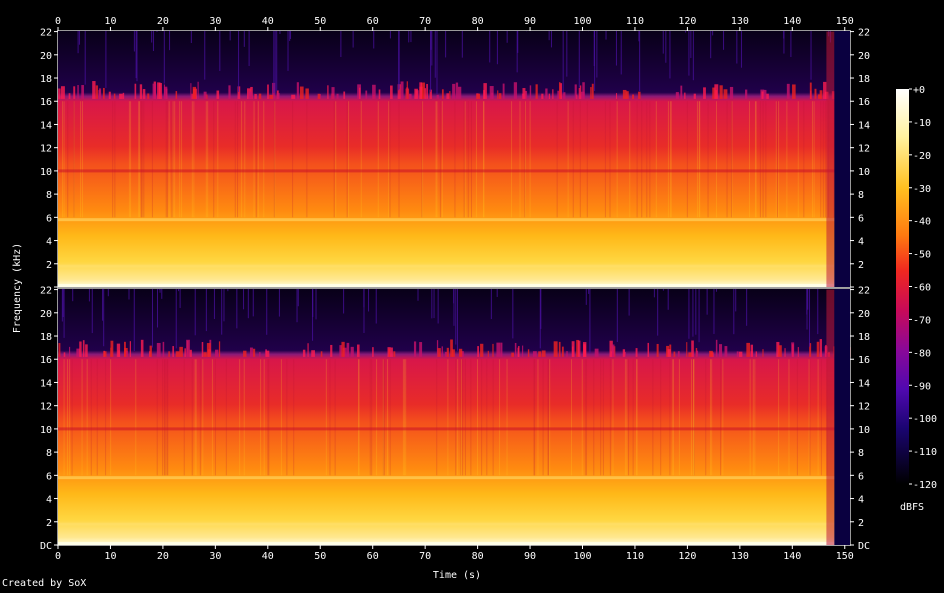 The image size is (944, 593). What do you see at coordinates (740, 556) in the screenshot?
I see `x-tick-label: 130` at bounding box center [740, 556].